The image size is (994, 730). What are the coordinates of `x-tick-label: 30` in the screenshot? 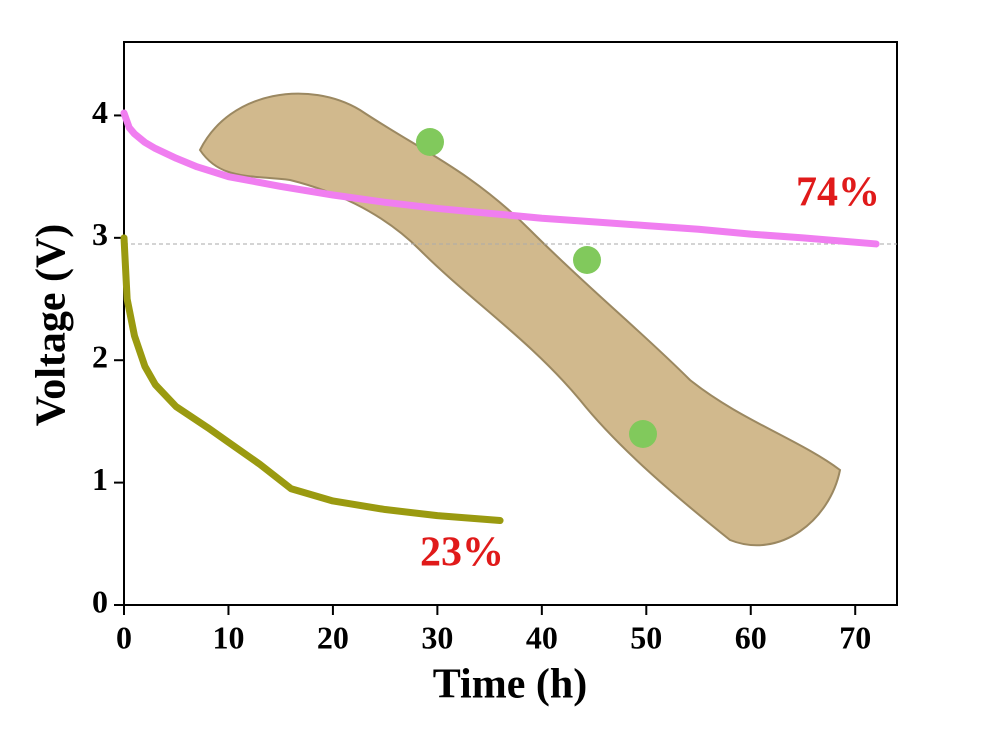 It's located at (437, 637).